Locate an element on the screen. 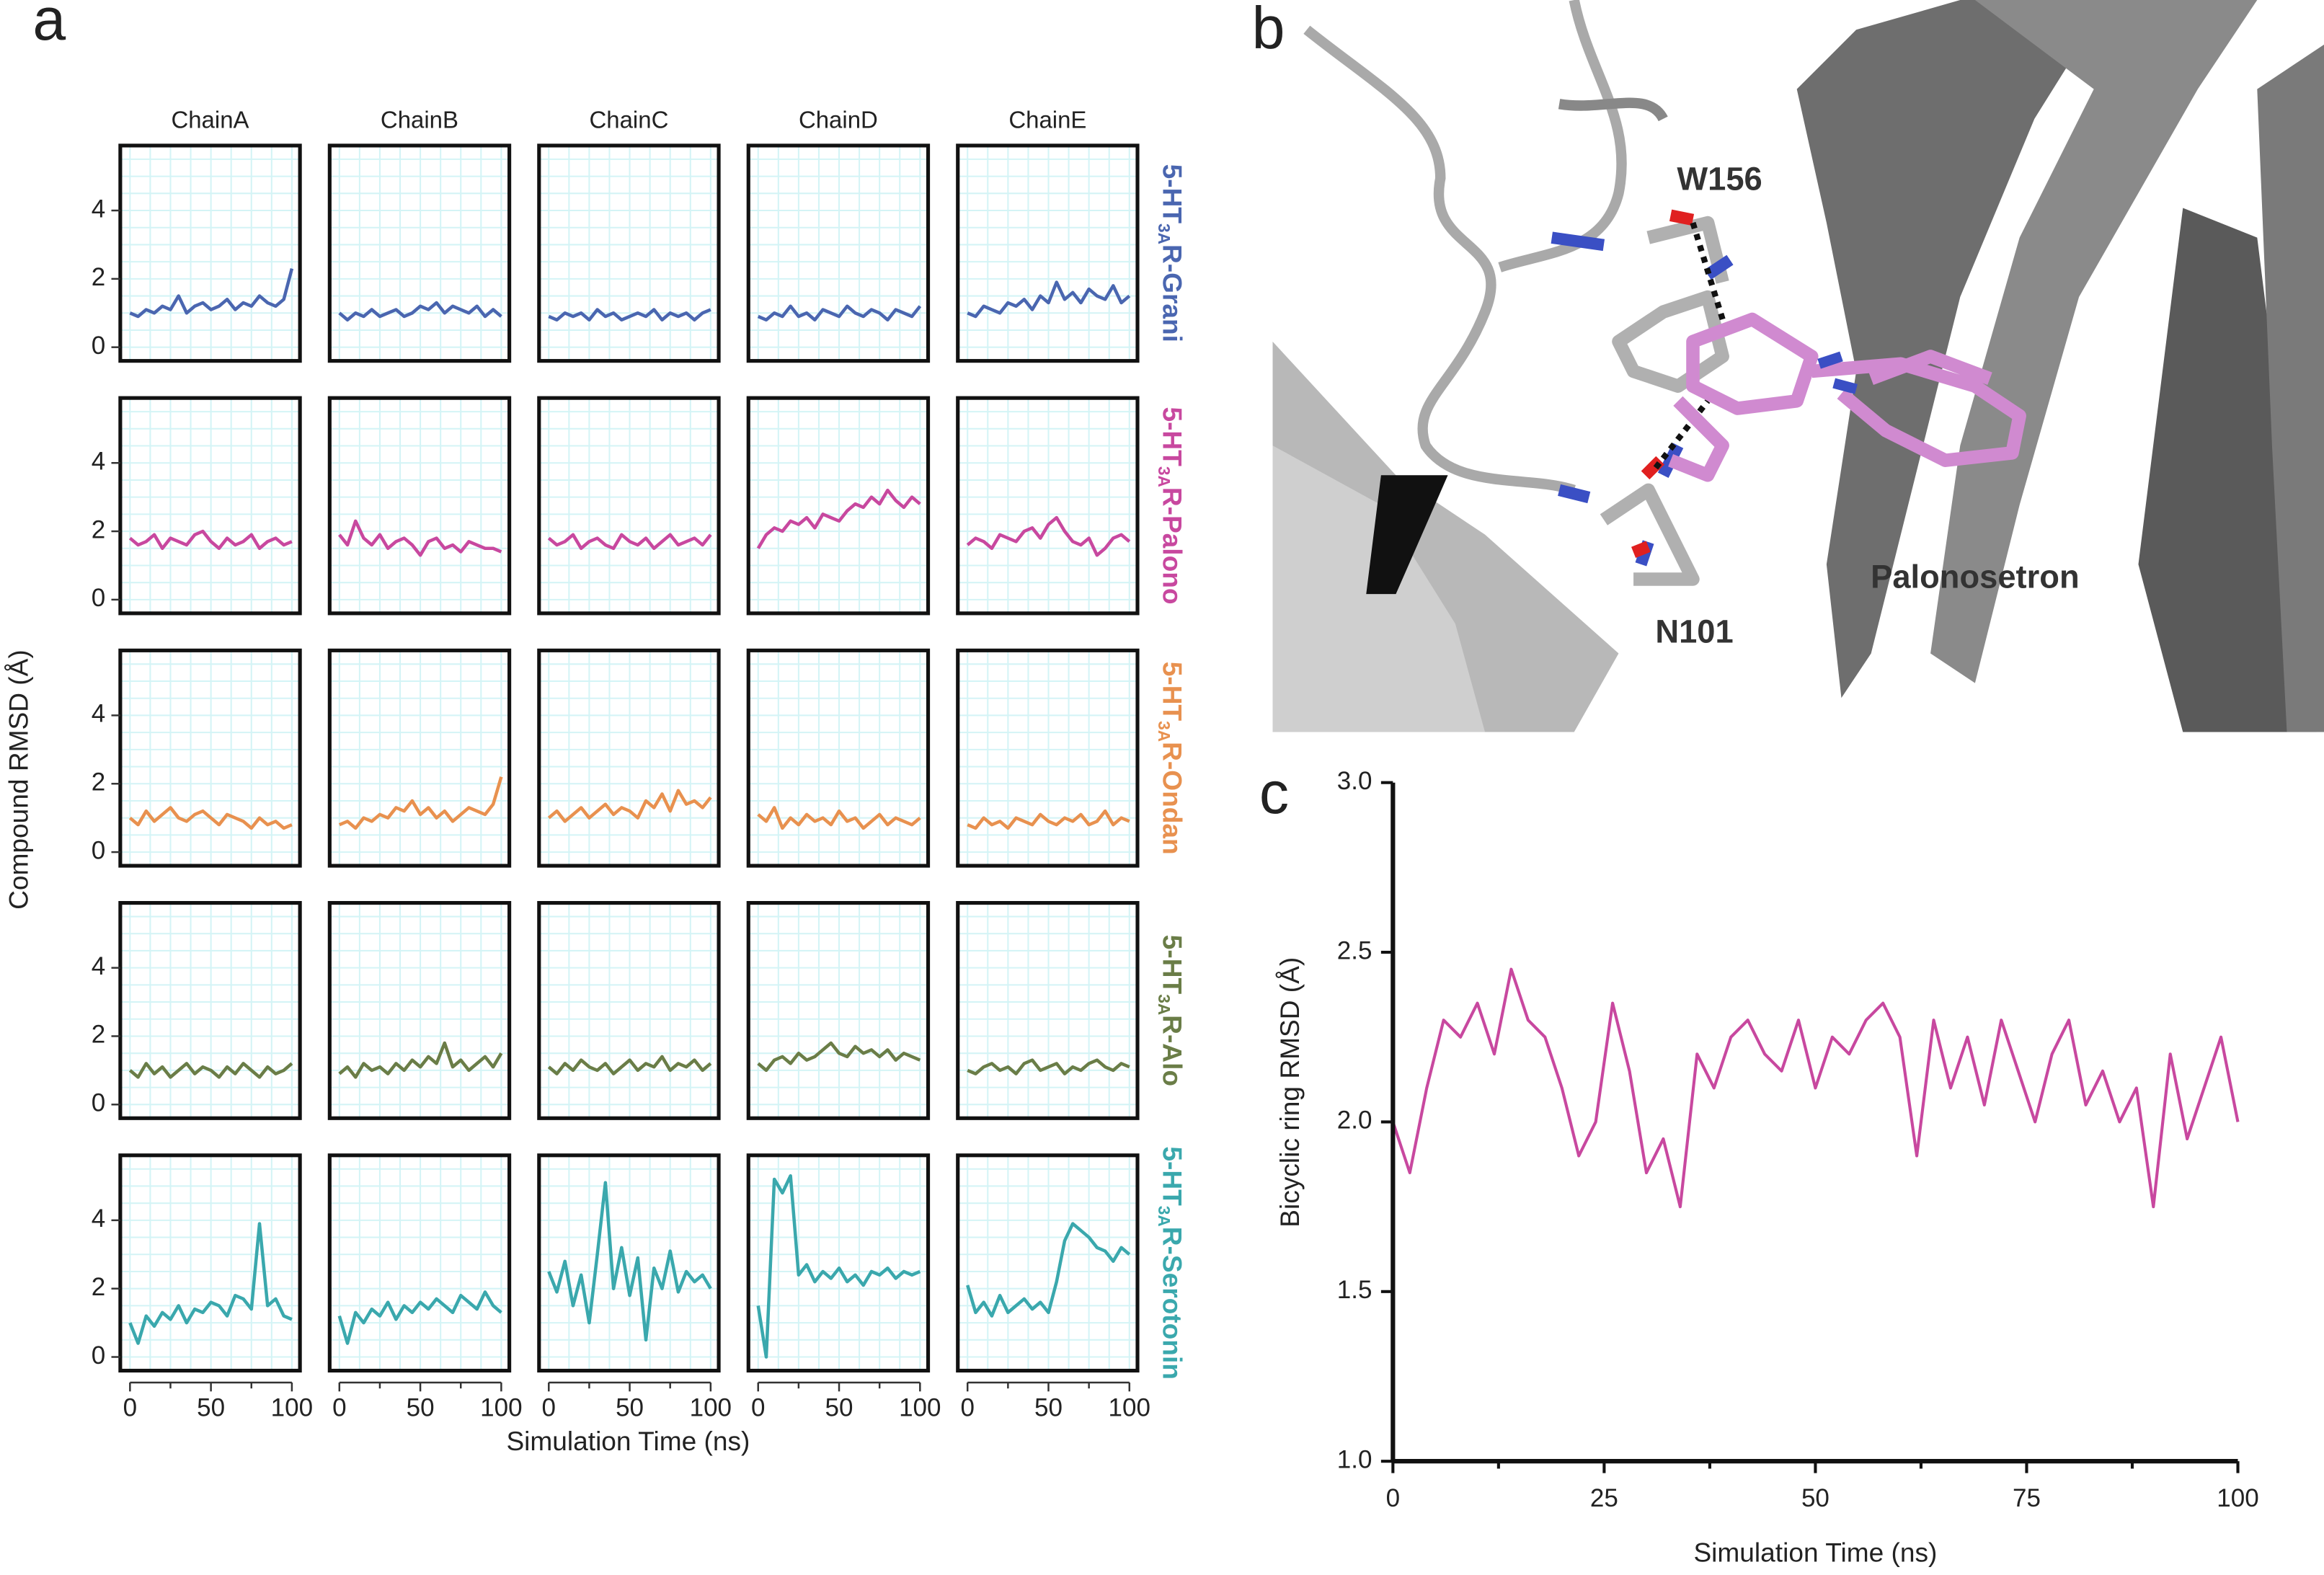  row-label: 5-HT3AR-Alo is located at coordinates (1171, 1010).